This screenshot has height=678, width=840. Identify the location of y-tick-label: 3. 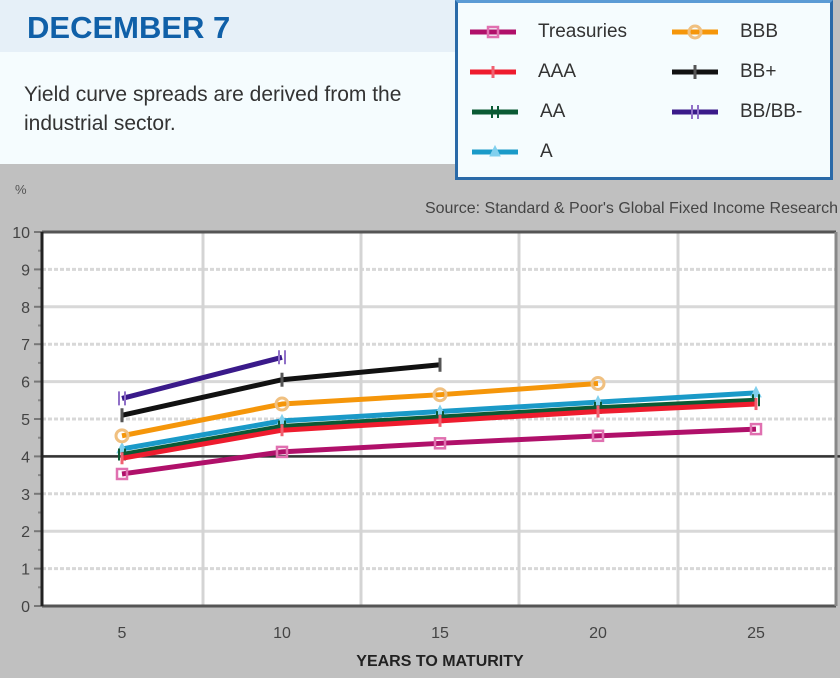
(25, 495).